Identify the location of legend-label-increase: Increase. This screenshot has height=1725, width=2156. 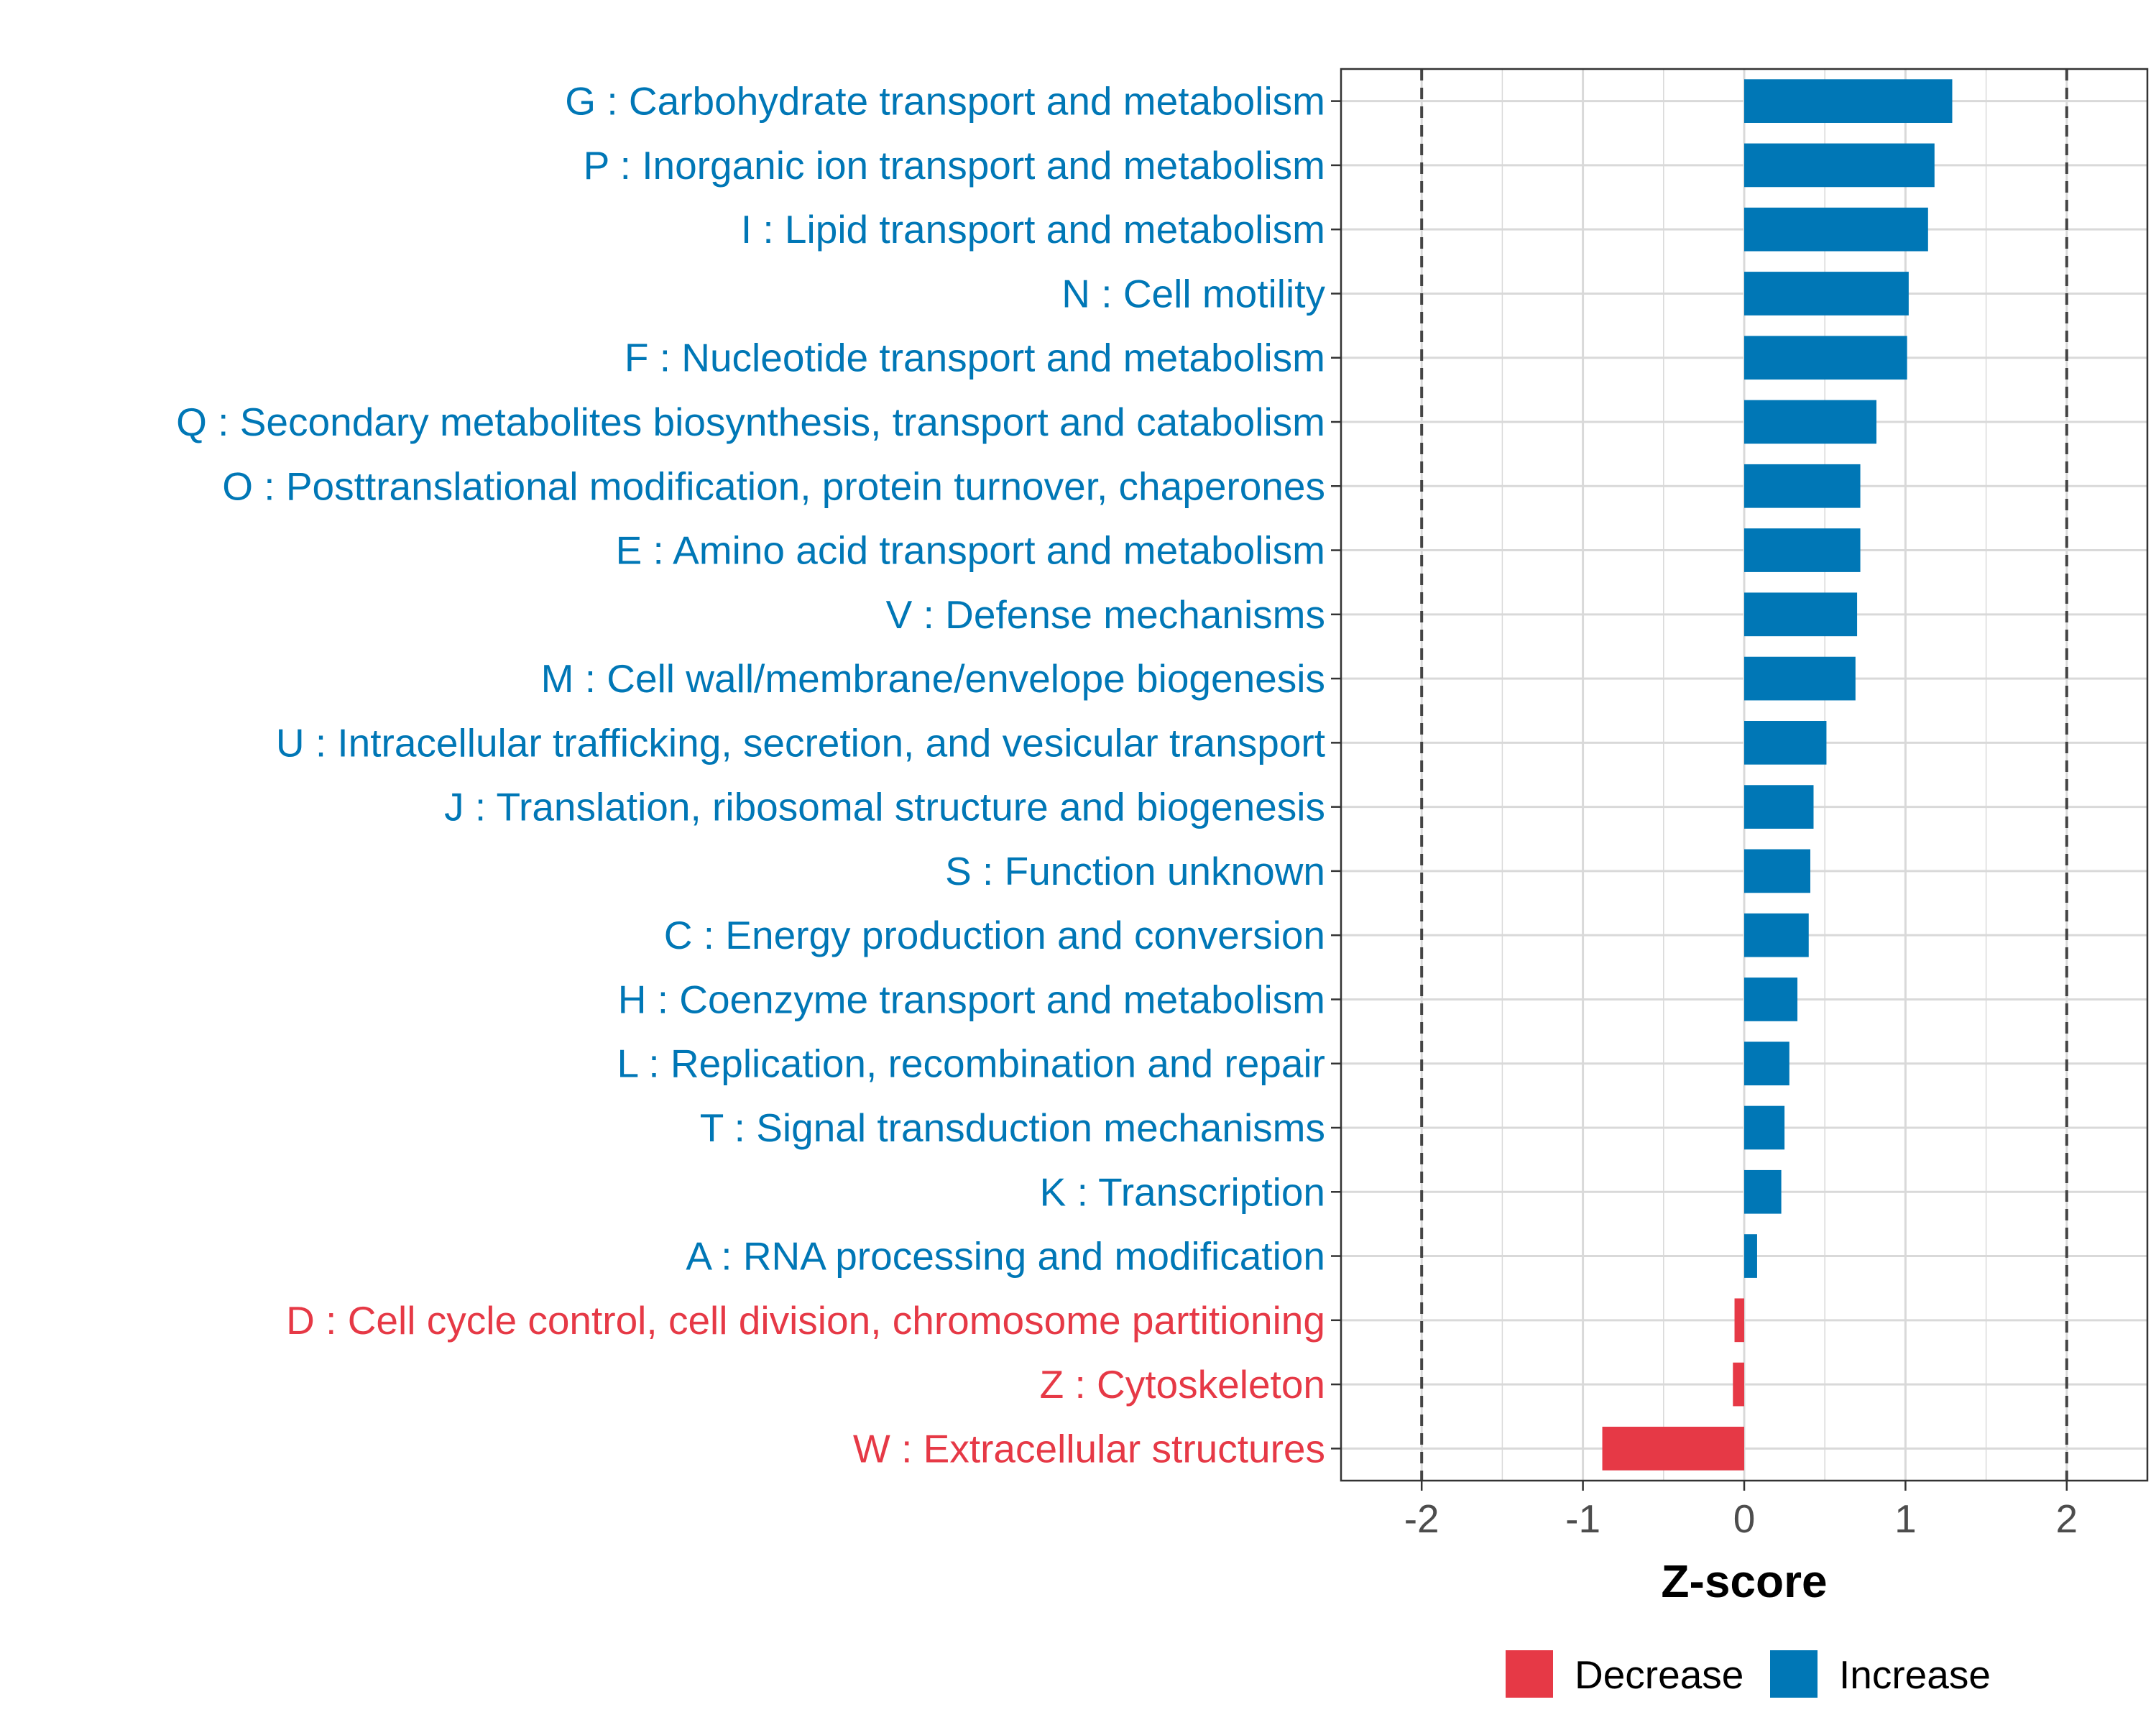
(1915, 1674).